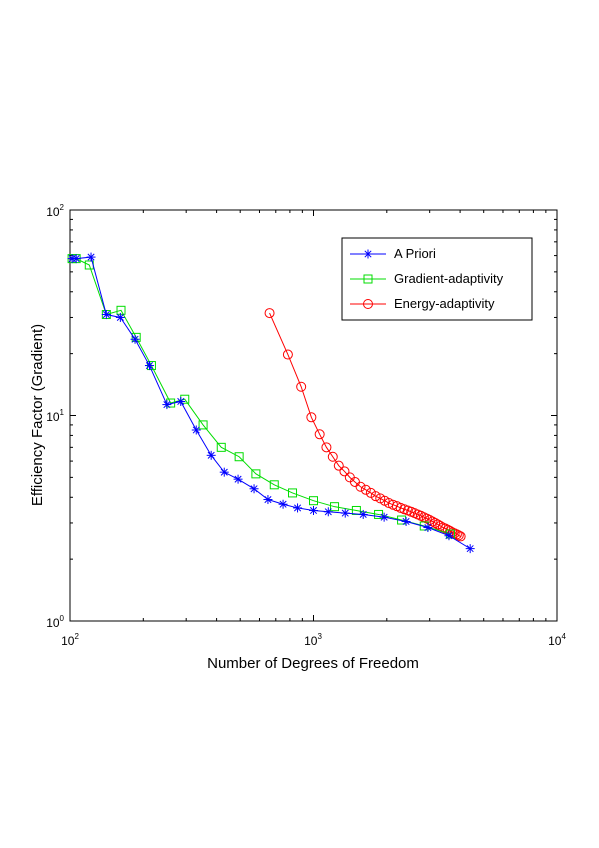  Describe the element at coordinates (415, 253) in the screenshot. I see `legend-label-a-priori: A Priori` at that location.